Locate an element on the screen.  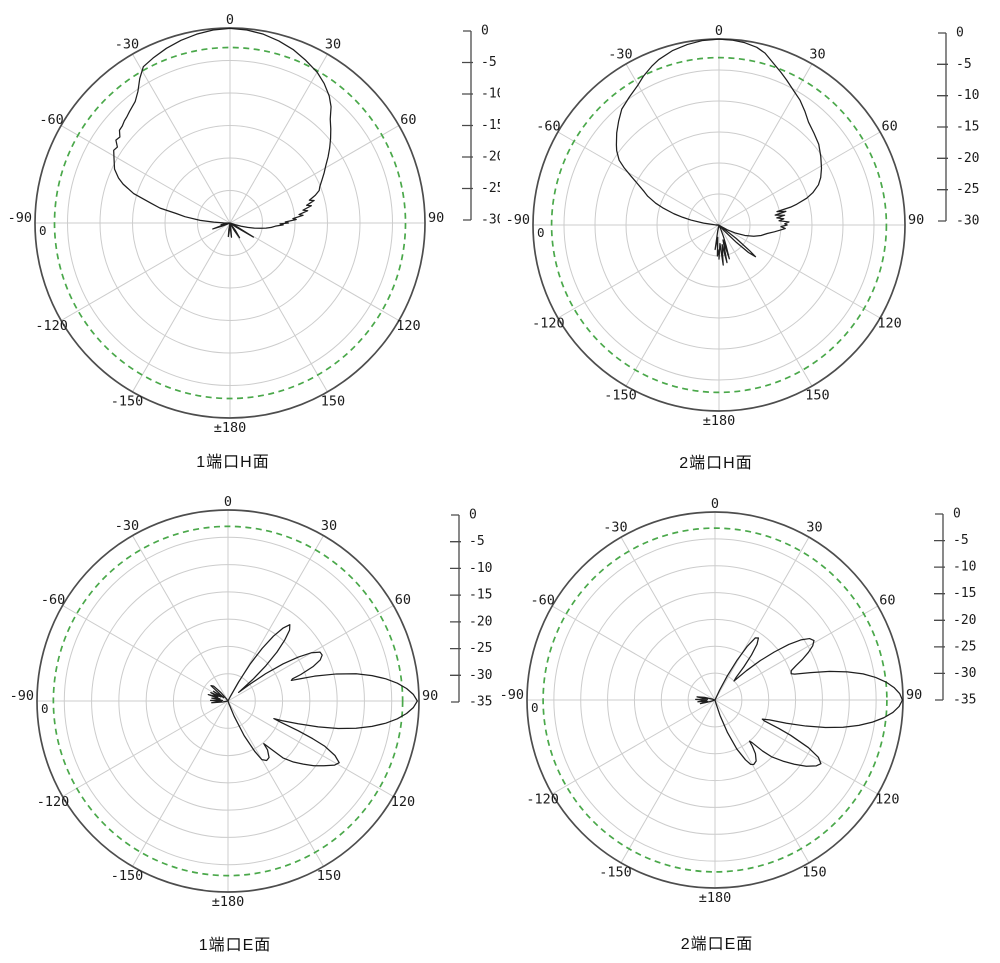
angle-tick-label: 120 is located at coordinates (889, 324).